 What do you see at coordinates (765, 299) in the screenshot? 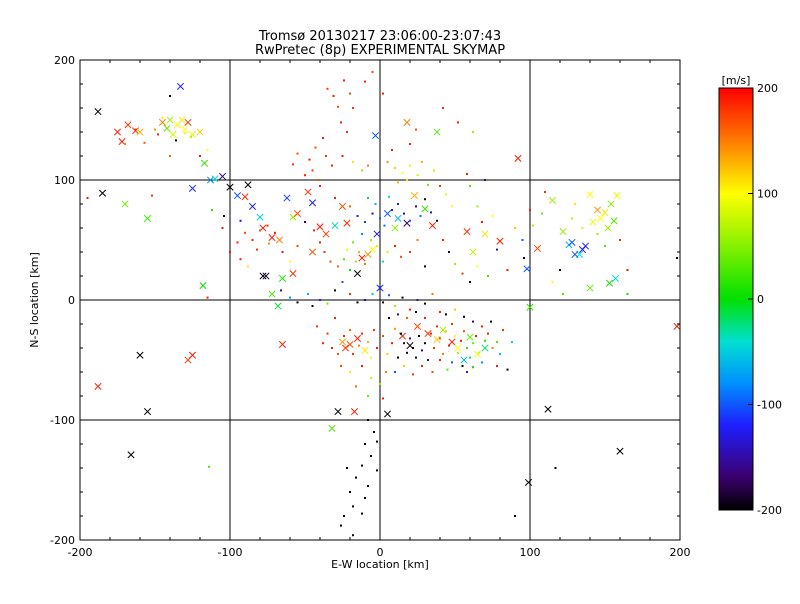
I see `colorbar-ticks: 200 100 0 -100 -200` at bounding box center [765, 299].